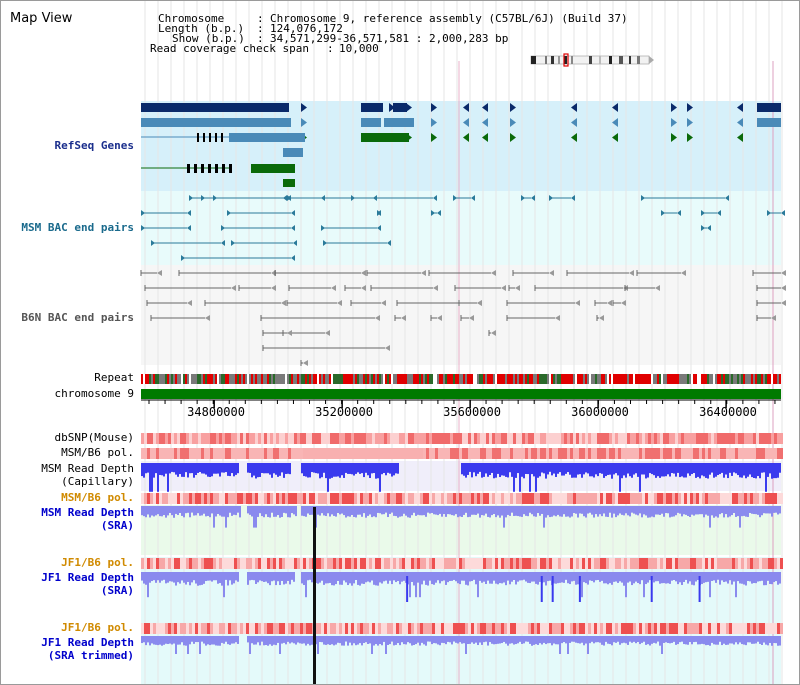 The image size is (800, 685). I want to click on track-label-jf1-depth-sra: JF1 Read Depth, so click(87, 577).